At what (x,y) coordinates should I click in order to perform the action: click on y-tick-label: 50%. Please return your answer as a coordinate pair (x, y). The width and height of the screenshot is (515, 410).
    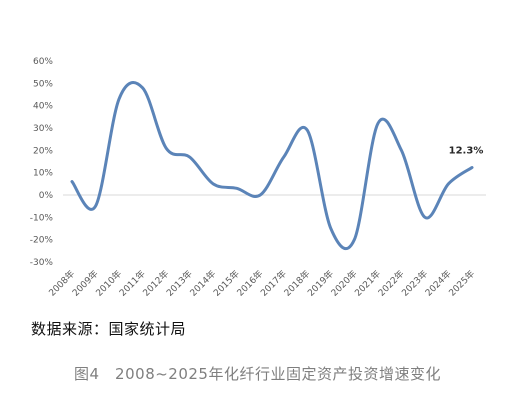
    Looking at the image, I should click on (43, 84).